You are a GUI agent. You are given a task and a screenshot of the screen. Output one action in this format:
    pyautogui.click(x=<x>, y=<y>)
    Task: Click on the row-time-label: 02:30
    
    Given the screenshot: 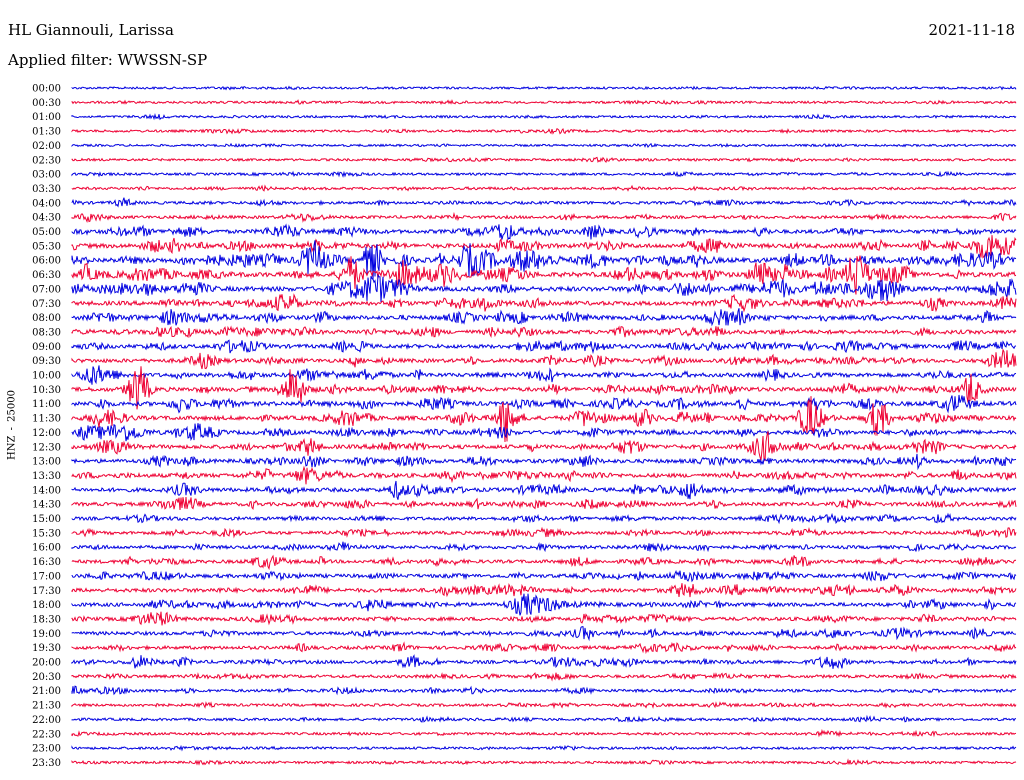 What is the action you would take?
    pyautogui.click(x=46, y=160)
    